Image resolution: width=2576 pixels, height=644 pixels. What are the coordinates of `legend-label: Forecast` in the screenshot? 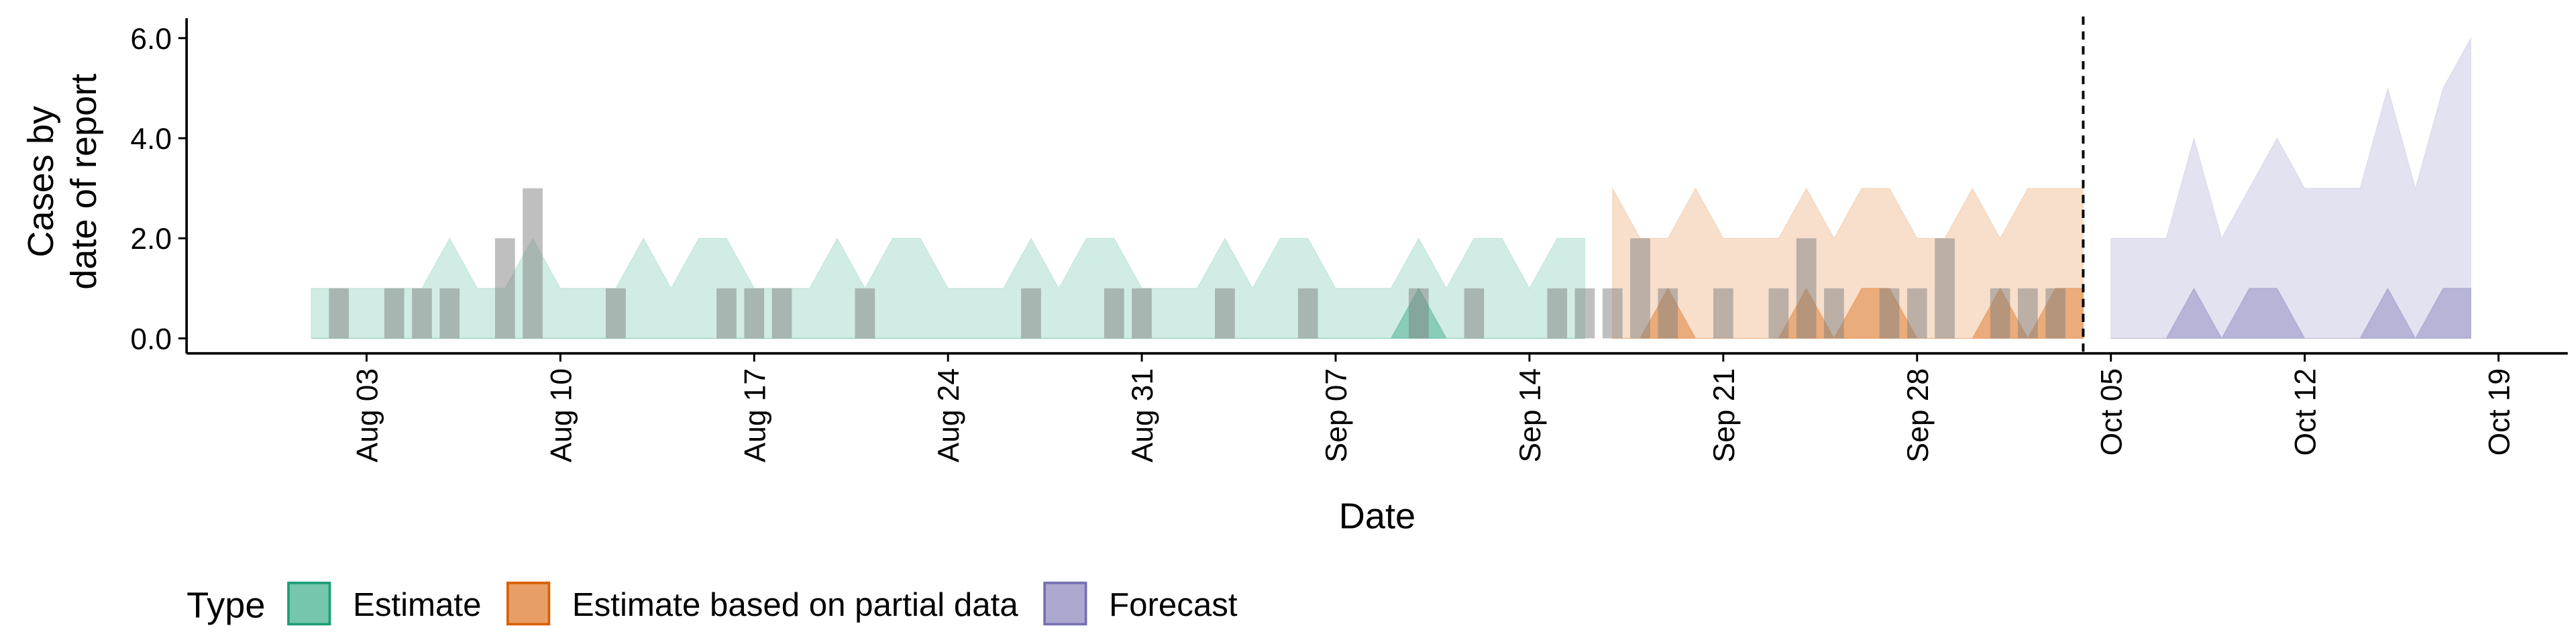 It's located at (1173, 604).